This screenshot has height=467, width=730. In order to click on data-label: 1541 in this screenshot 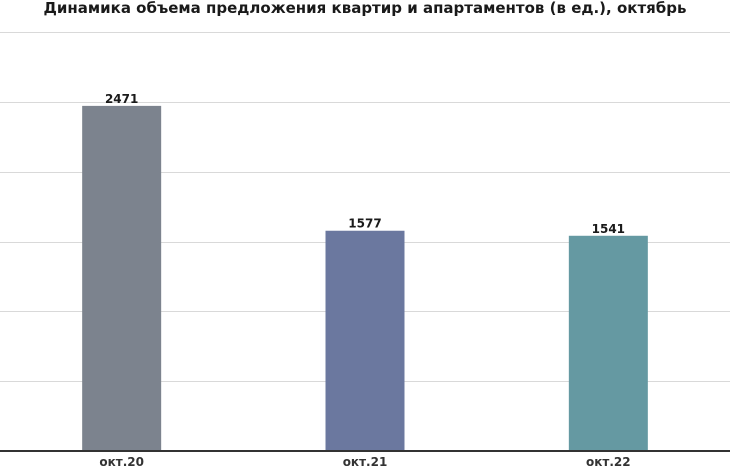, I will do `click(608, 229)`.